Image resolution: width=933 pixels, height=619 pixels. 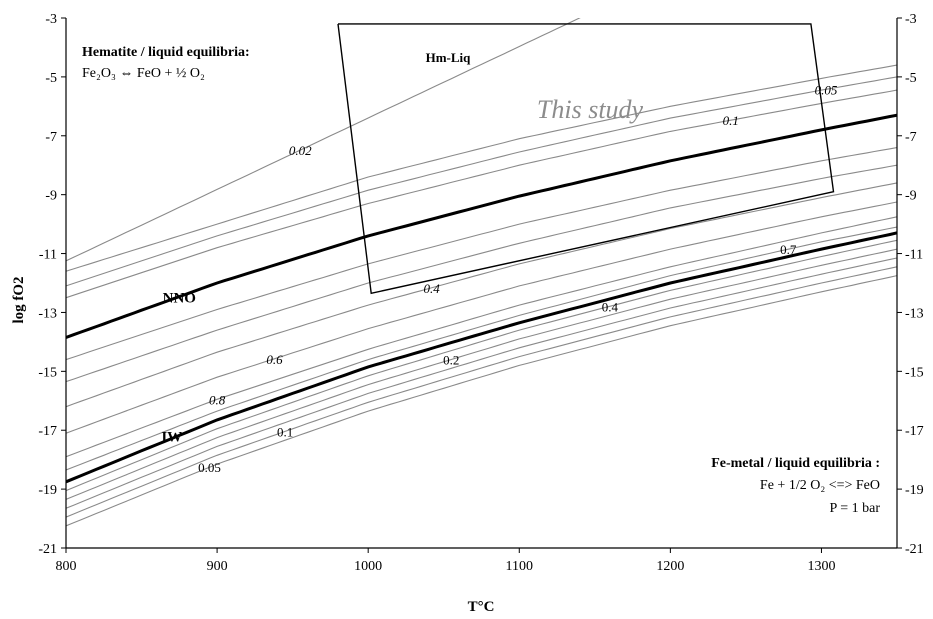 I want to click on x-axis-label: T°C, so click(x=481, y=607).